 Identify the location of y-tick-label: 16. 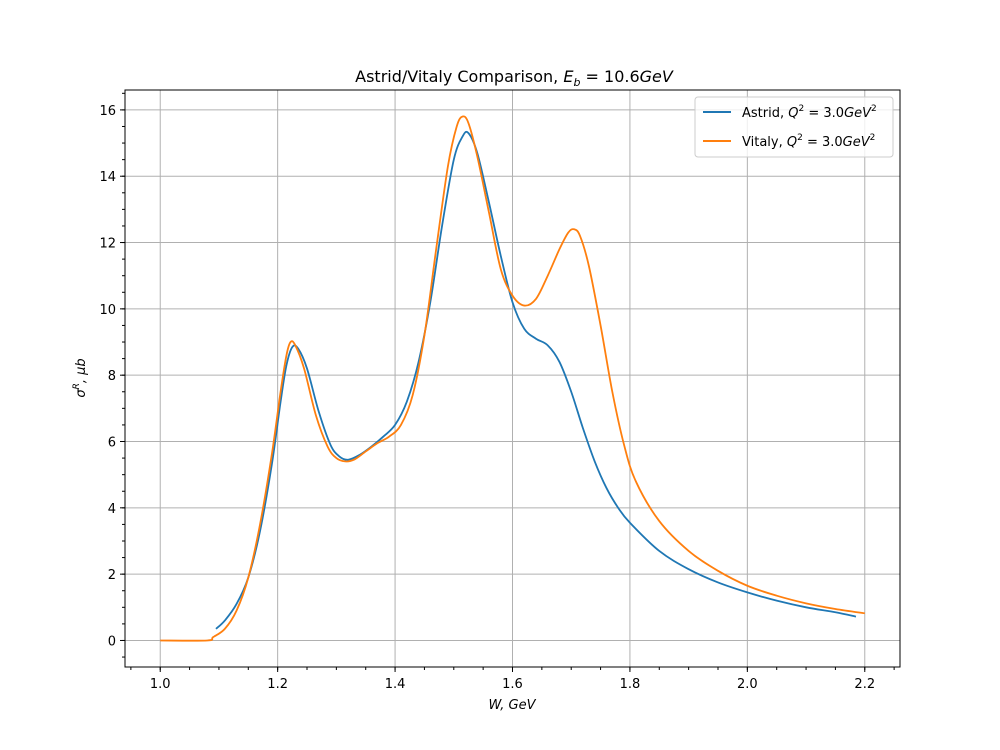
(107, 111).